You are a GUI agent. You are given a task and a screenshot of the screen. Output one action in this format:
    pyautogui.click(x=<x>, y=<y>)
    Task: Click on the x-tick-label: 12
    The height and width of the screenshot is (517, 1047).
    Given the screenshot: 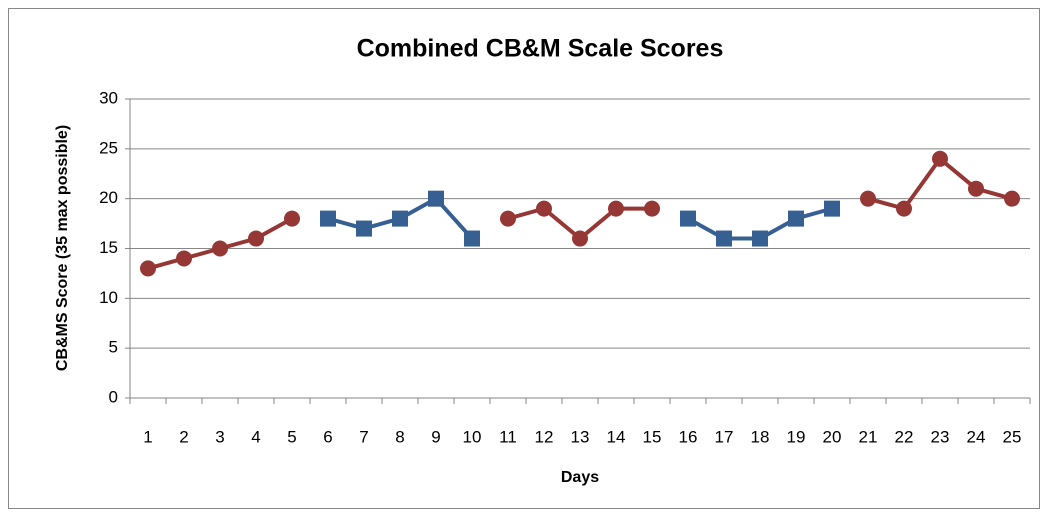 What is the action you would take?
    pyautogui.click(x=544, y=436)
    